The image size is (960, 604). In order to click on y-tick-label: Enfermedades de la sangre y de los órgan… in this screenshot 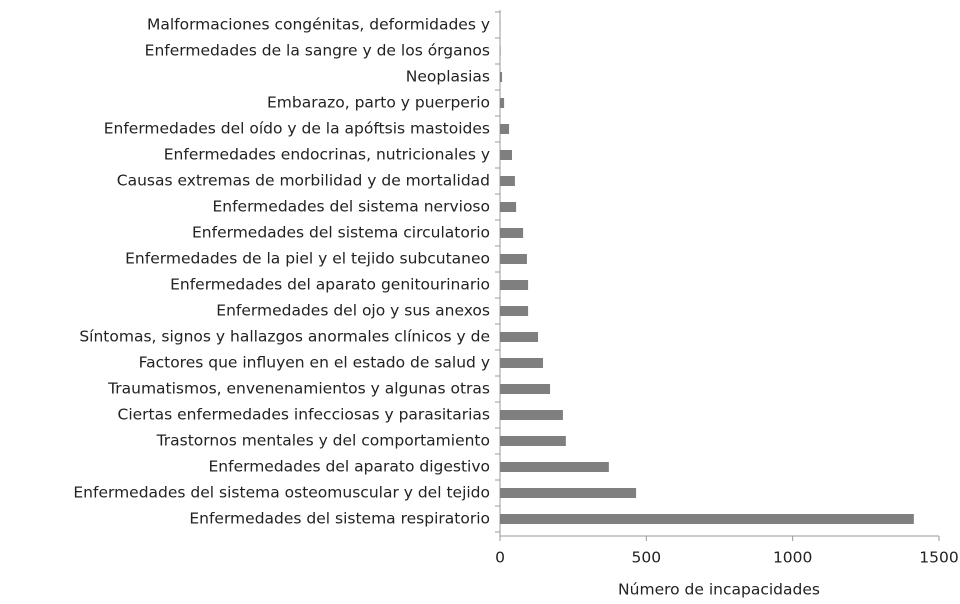, I will do `click(317, 51)`.